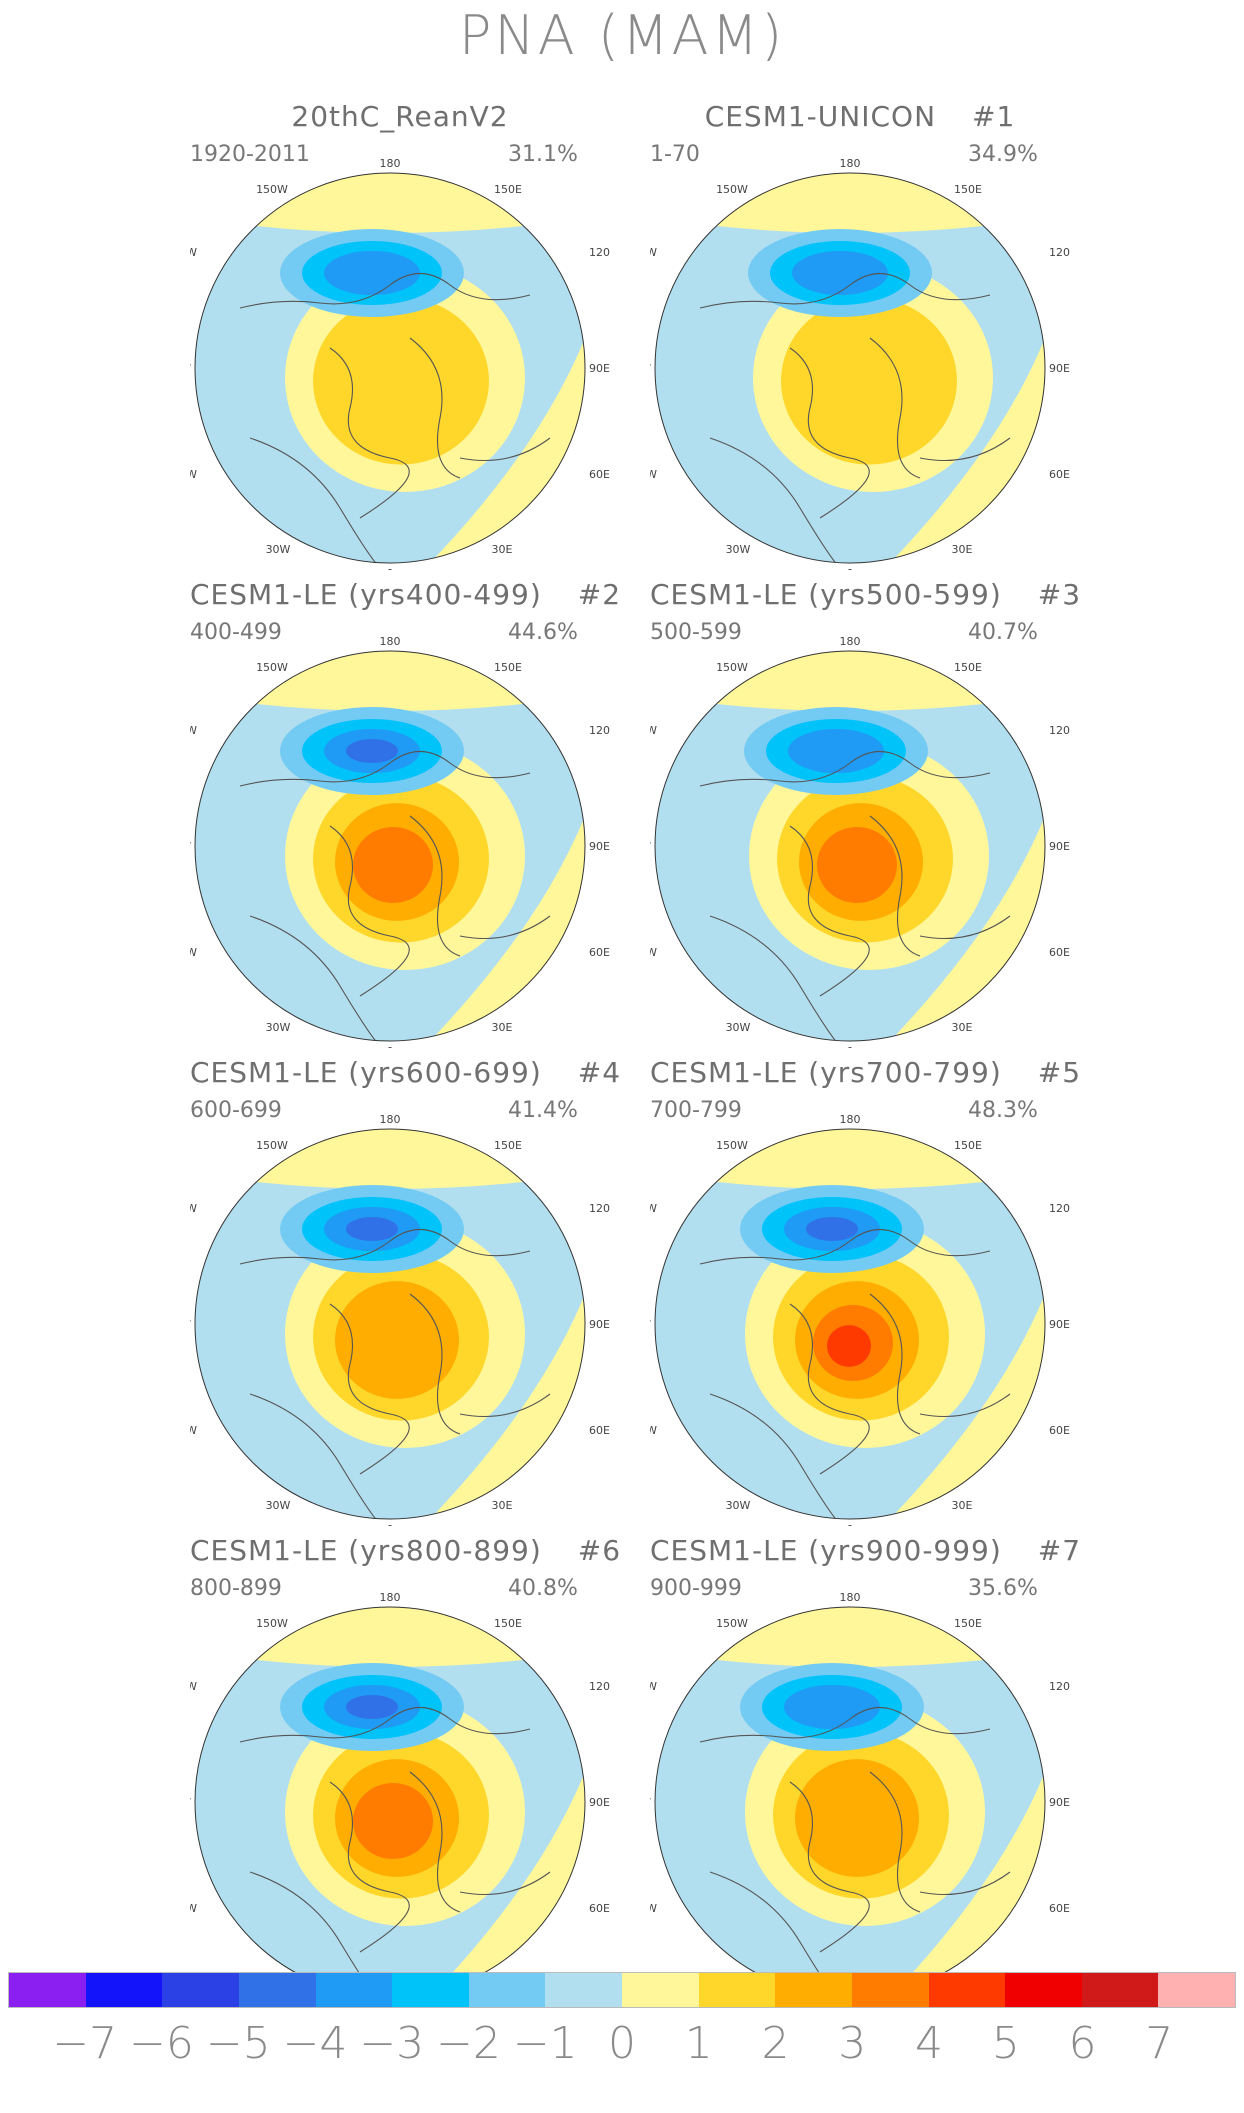 The height and width of the screenshot is (2113, 1244). What do you see at coordinates (405, 1072) in the screenshot?
I see `panel-title: CESM1-LE (yrs600-699) #4` at bounding box center [405, 1072].